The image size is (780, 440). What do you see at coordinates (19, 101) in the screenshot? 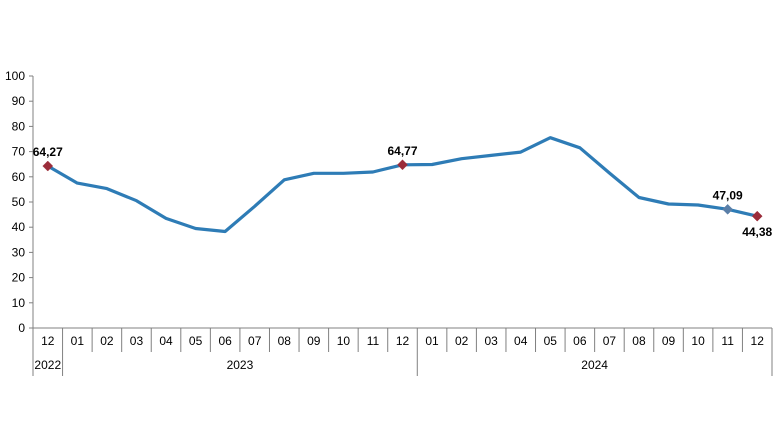
I see `y-tick-label: 90` at bounding box center [19, 101].